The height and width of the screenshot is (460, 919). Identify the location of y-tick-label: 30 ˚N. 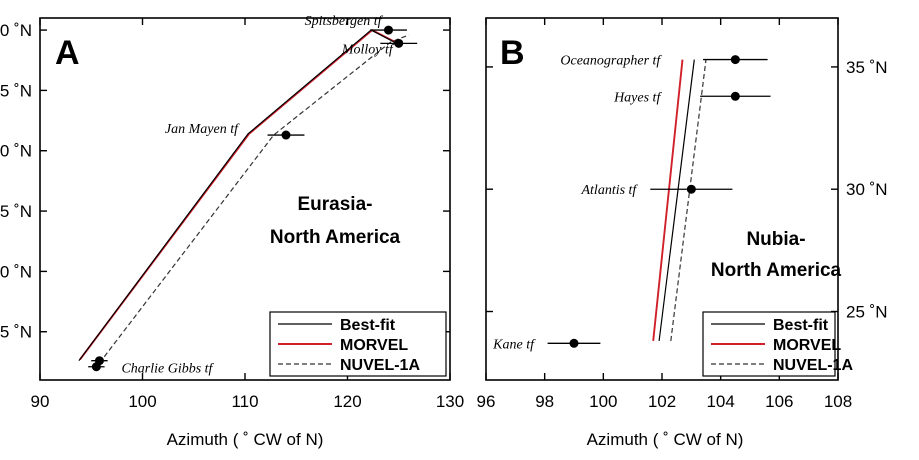
(867, 189).